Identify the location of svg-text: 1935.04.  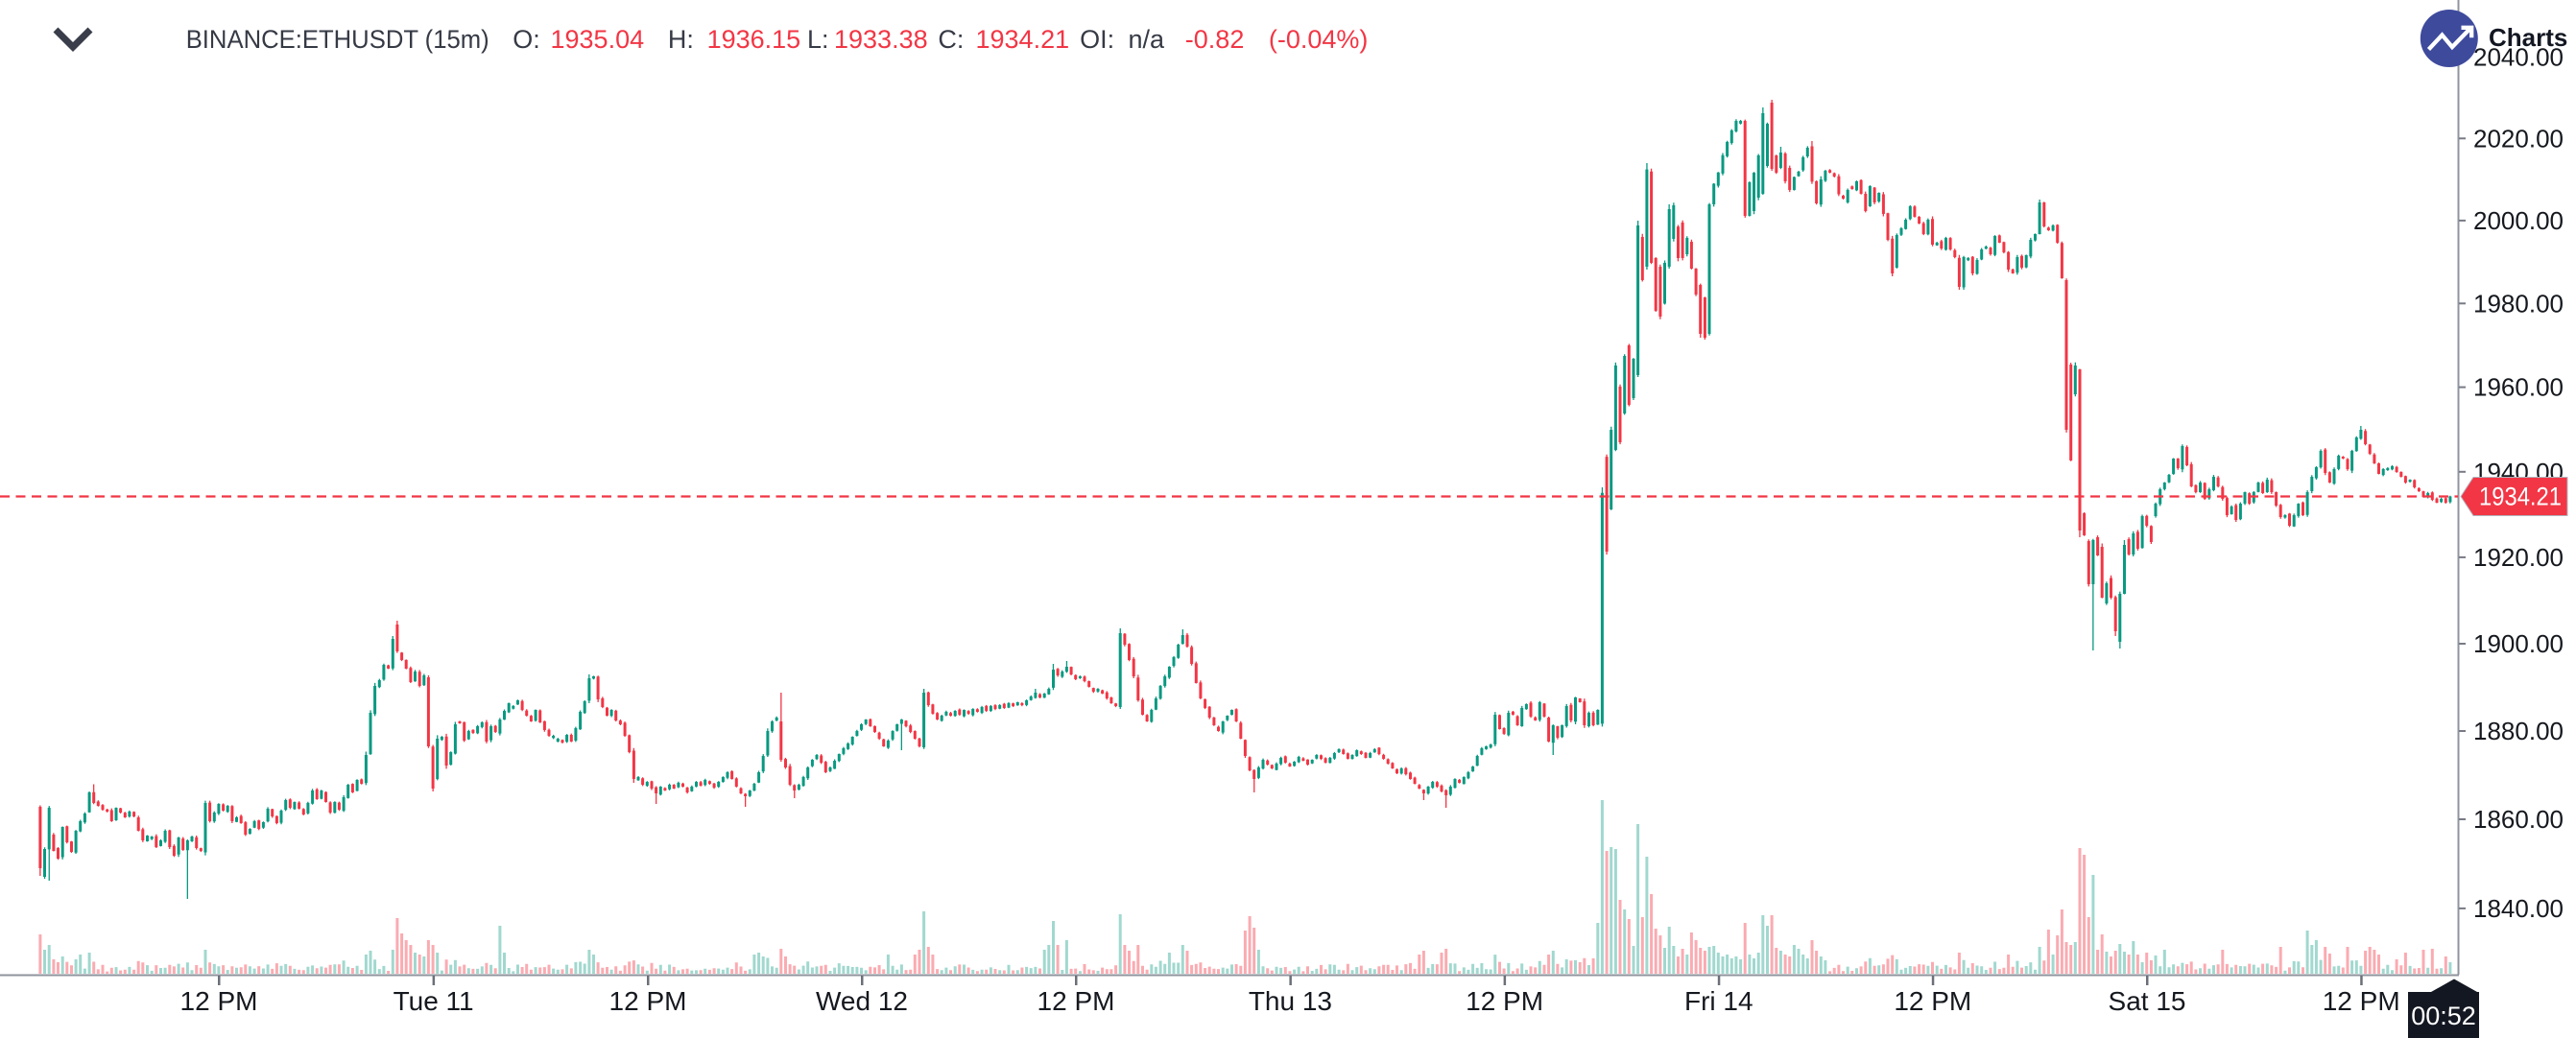
(598, 39).